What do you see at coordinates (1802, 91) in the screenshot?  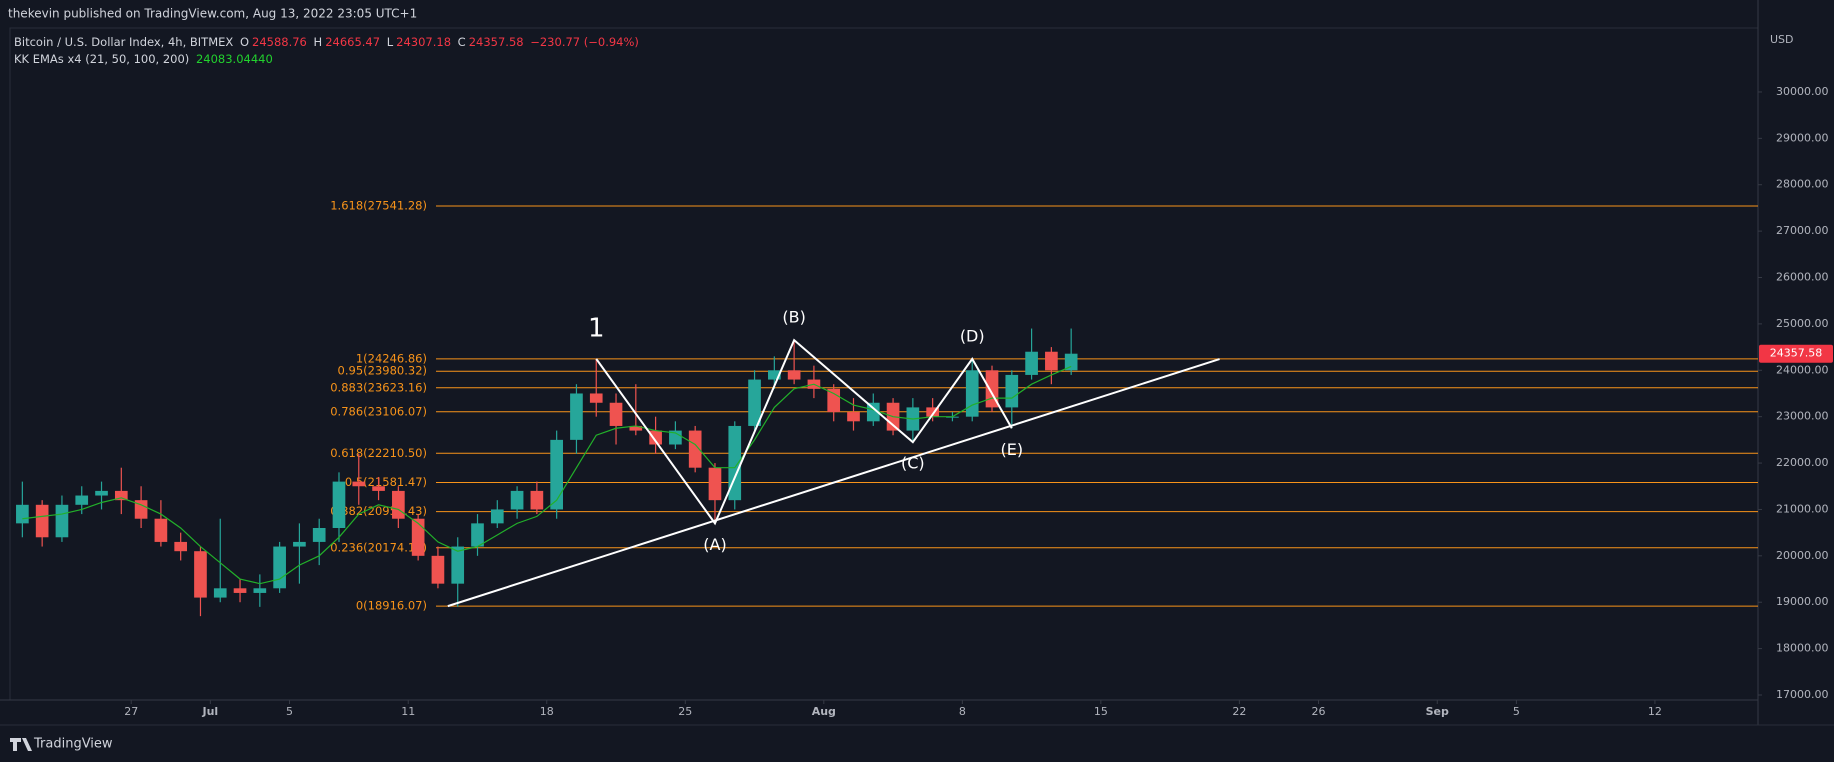 I see `y-tick-label: 30000.00` at bounding box center [1802, 91].